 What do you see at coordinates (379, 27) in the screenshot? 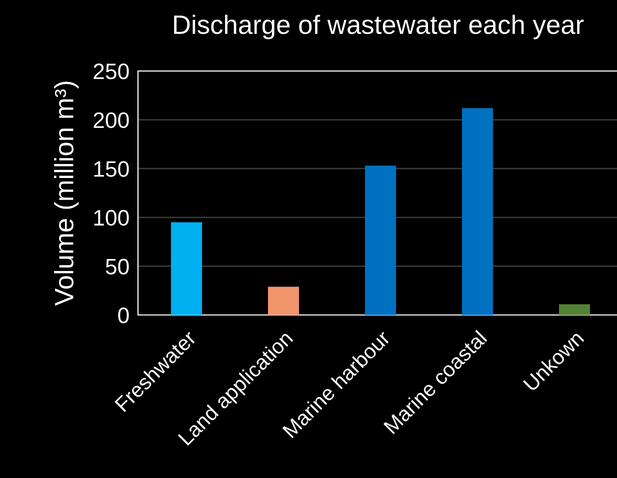
I see `chart-title: Discharge of wastewater each year` at bounding box center [379, 27].